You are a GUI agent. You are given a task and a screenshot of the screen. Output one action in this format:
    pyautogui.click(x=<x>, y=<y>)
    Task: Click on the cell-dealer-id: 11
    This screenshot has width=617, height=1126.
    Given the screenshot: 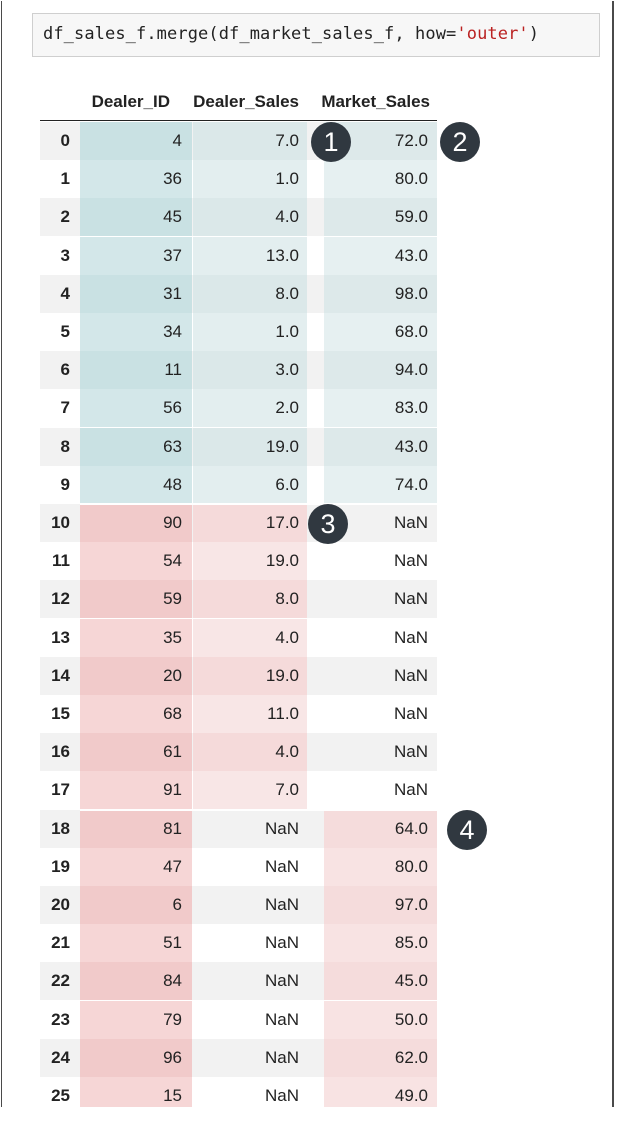 What is the action you would take?
    pyautogui.click(x=135, y=370)
    